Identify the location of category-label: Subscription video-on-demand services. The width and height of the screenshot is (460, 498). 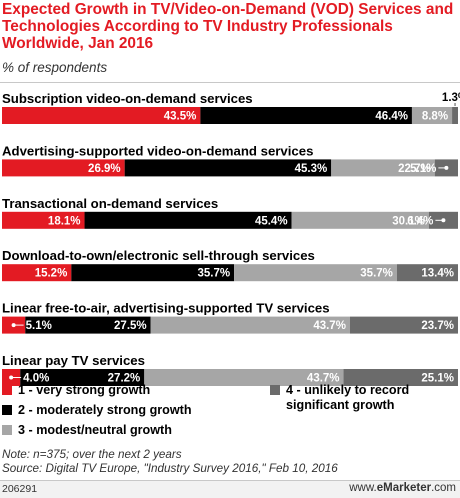
(127, 98).